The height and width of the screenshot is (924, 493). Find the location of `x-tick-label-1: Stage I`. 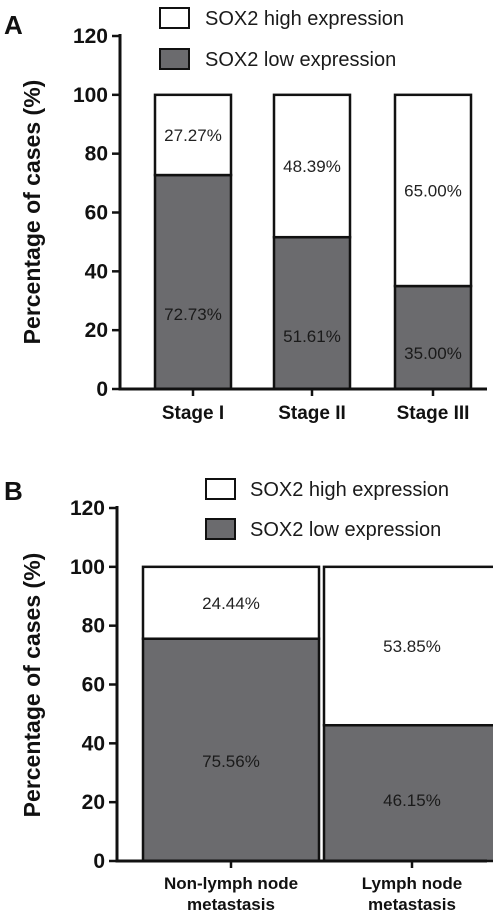

x-tick-label-1: Stage I is located at coordinates (193, 413).